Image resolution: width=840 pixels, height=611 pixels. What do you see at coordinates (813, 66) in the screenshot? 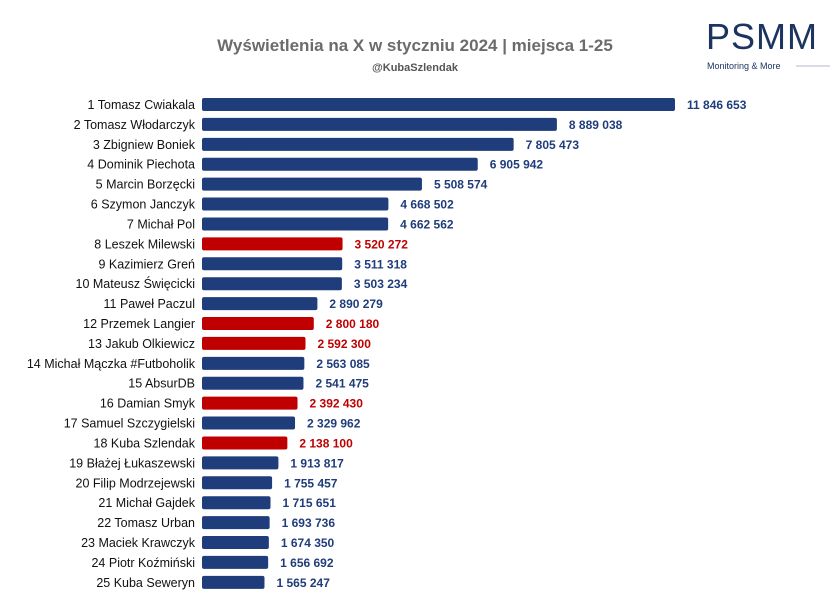
I see `logo-accent-line` at bounding box center [813, 66].